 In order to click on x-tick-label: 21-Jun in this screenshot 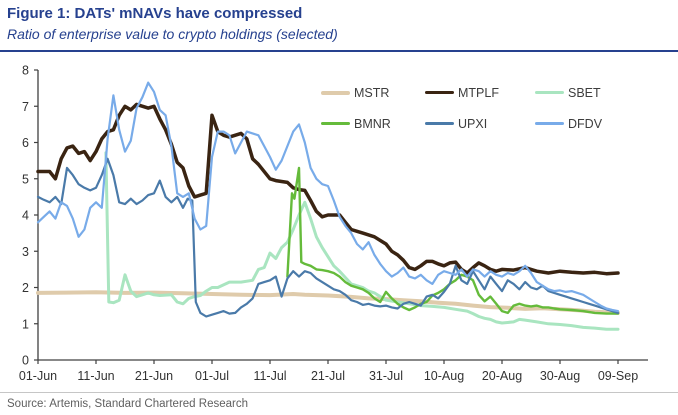, I will do `click(154, 376)`.